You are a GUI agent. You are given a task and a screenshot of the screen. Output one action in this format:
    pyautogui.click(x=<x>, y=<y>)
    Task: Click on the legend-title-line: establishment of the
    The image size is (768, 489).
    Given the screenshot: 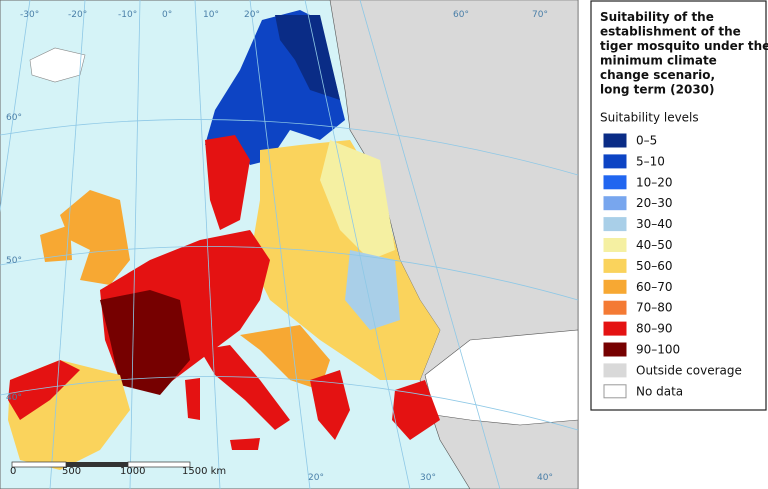 What is the action you would take?
    pyautogui.click(x=670, y=32)
    